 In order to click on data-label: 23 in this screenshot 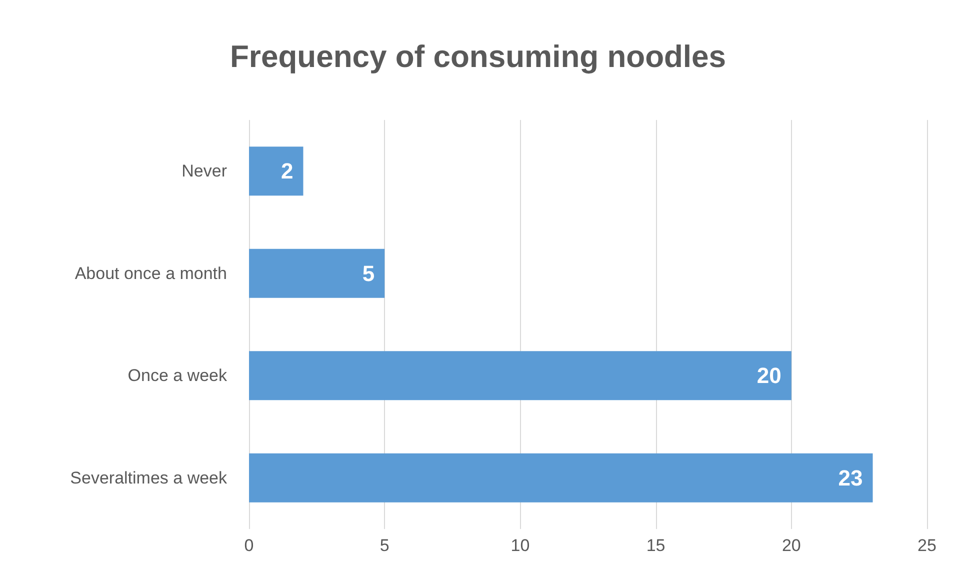, I will do `click(850, 477)`.